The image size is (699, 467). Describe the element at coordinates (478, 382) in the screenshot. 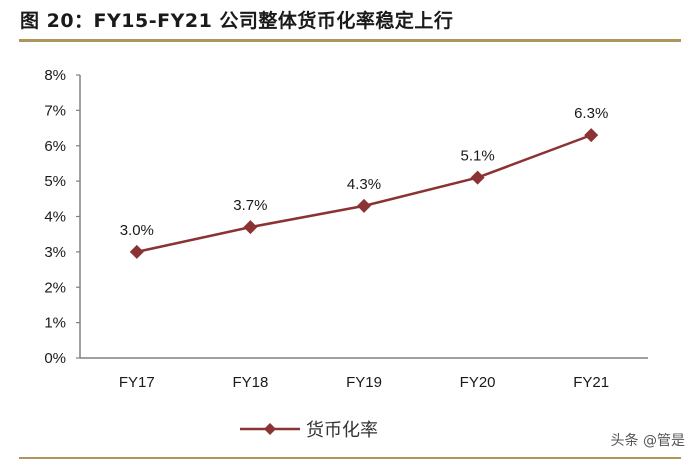

I see `x-tick-label: FY20` at that location.